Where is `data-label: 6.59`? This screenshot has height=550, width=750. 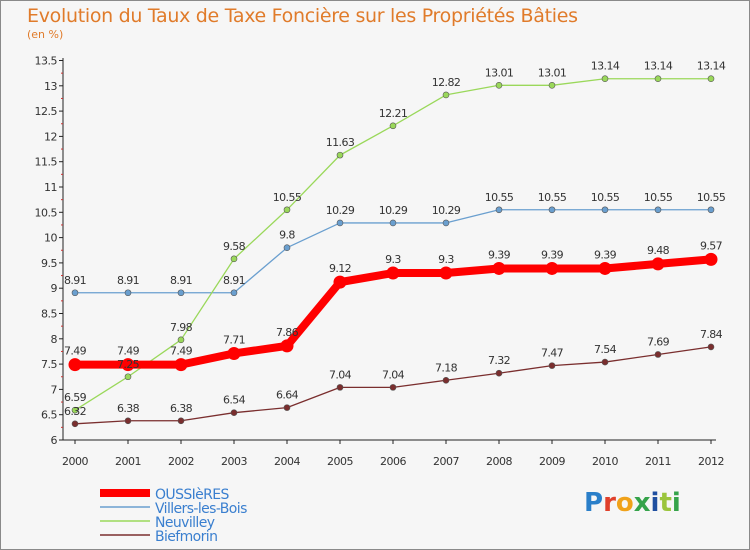 data-label: 6.59 is located at coordinates (75, 397).